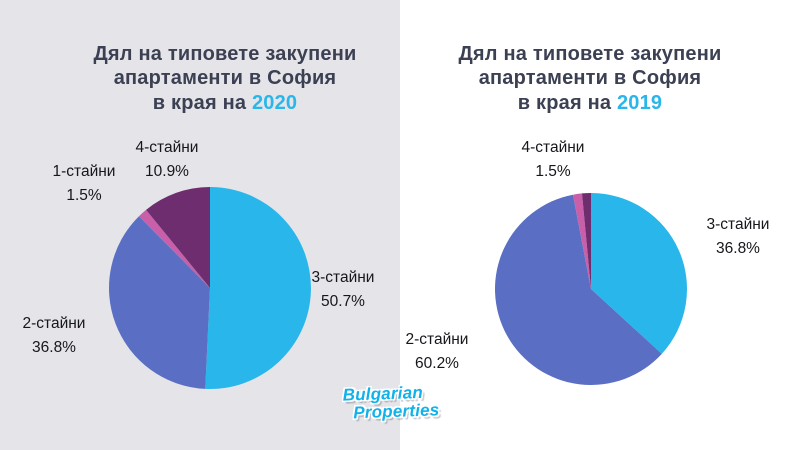 The image size is (800, 450). What do you see at coordinates (64, 336) in the screenshot?
I see `pie-2020-callout-1: 2-стайни 36.8%` at bounding box center [64, 336].